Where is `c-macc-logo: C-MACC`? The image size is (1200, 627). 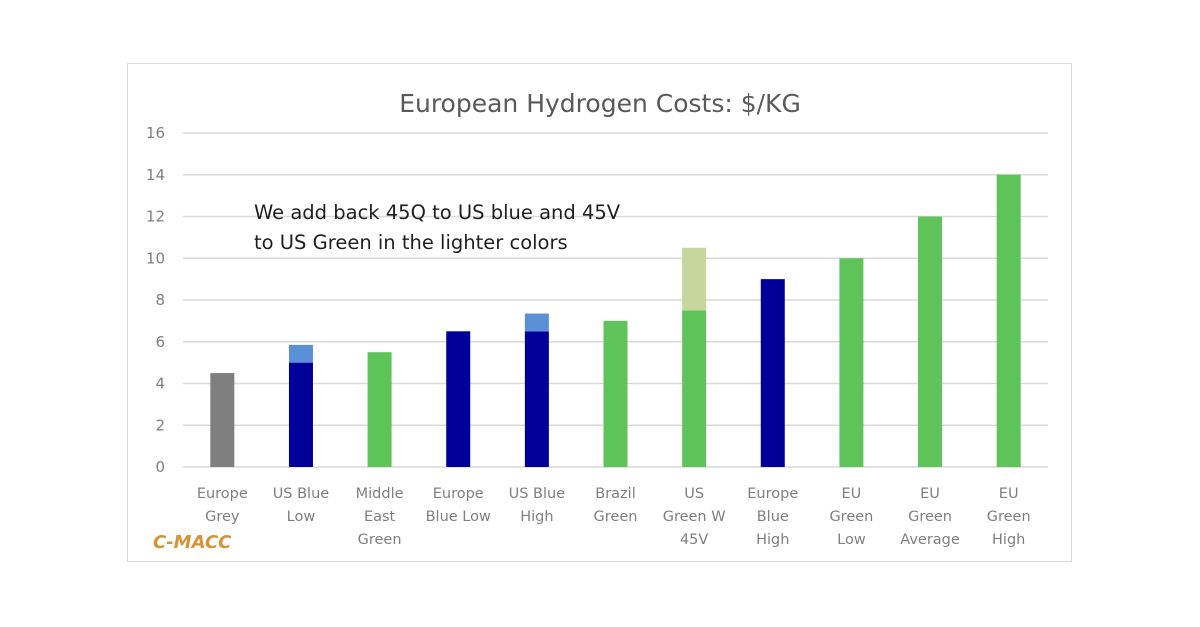
c-macc-logo: C-MACC is located at coordinates (192, 542).